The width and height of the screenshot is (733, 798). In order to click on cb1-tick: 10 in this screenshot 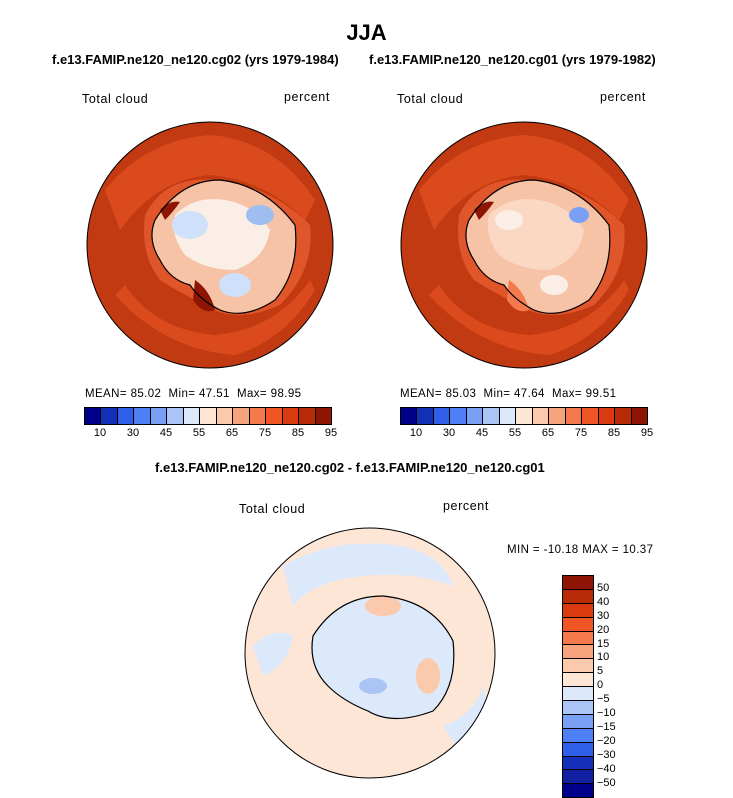, I will do `click(100, 433)`.